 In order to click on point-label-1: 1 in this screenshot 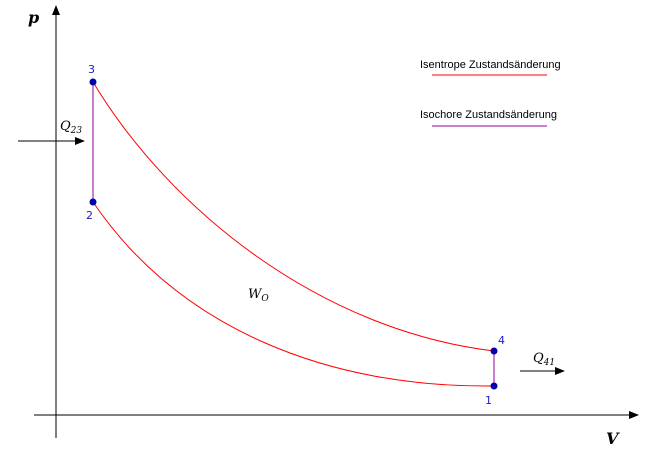, I will do `click(488, 400)`.